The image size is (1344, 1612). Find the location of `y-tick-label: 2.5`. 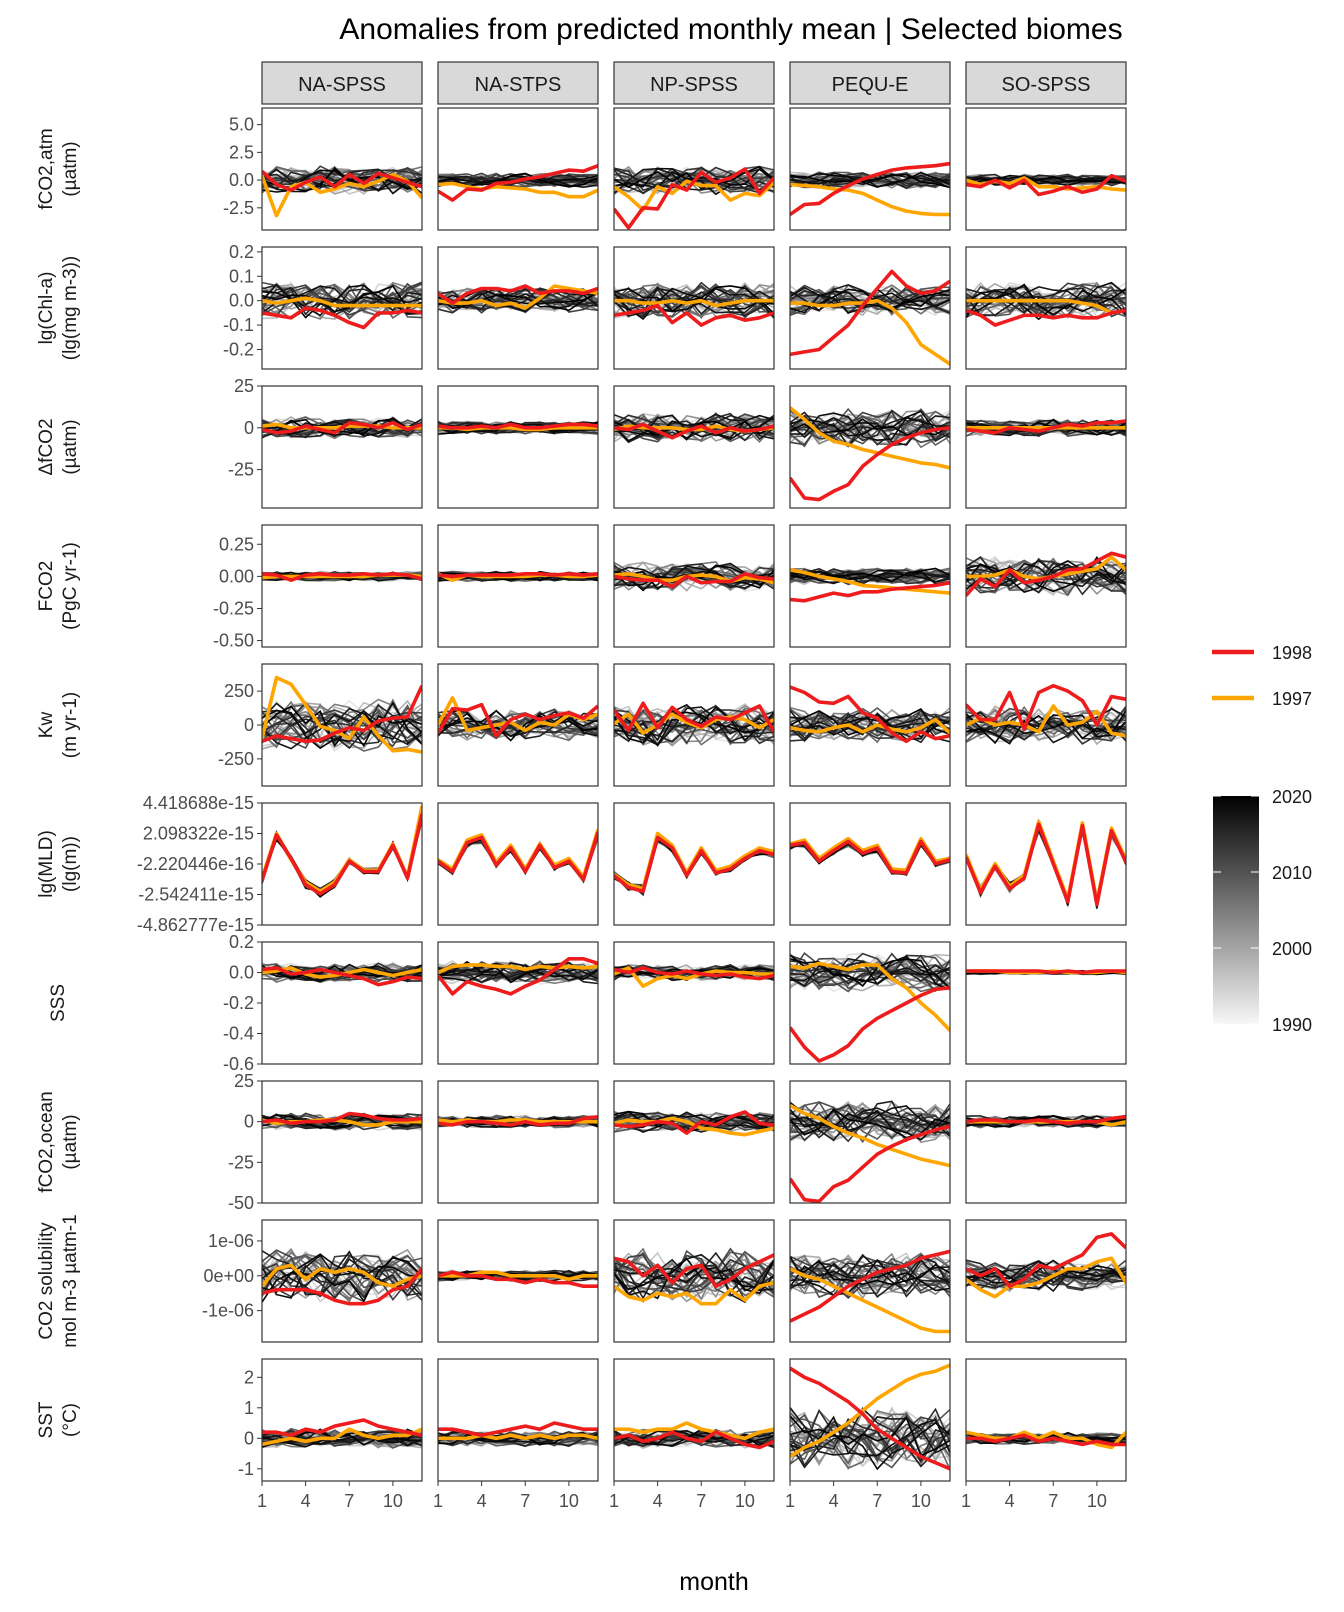

y-tick-label: 2.5 is located at coordinates (241, 152).